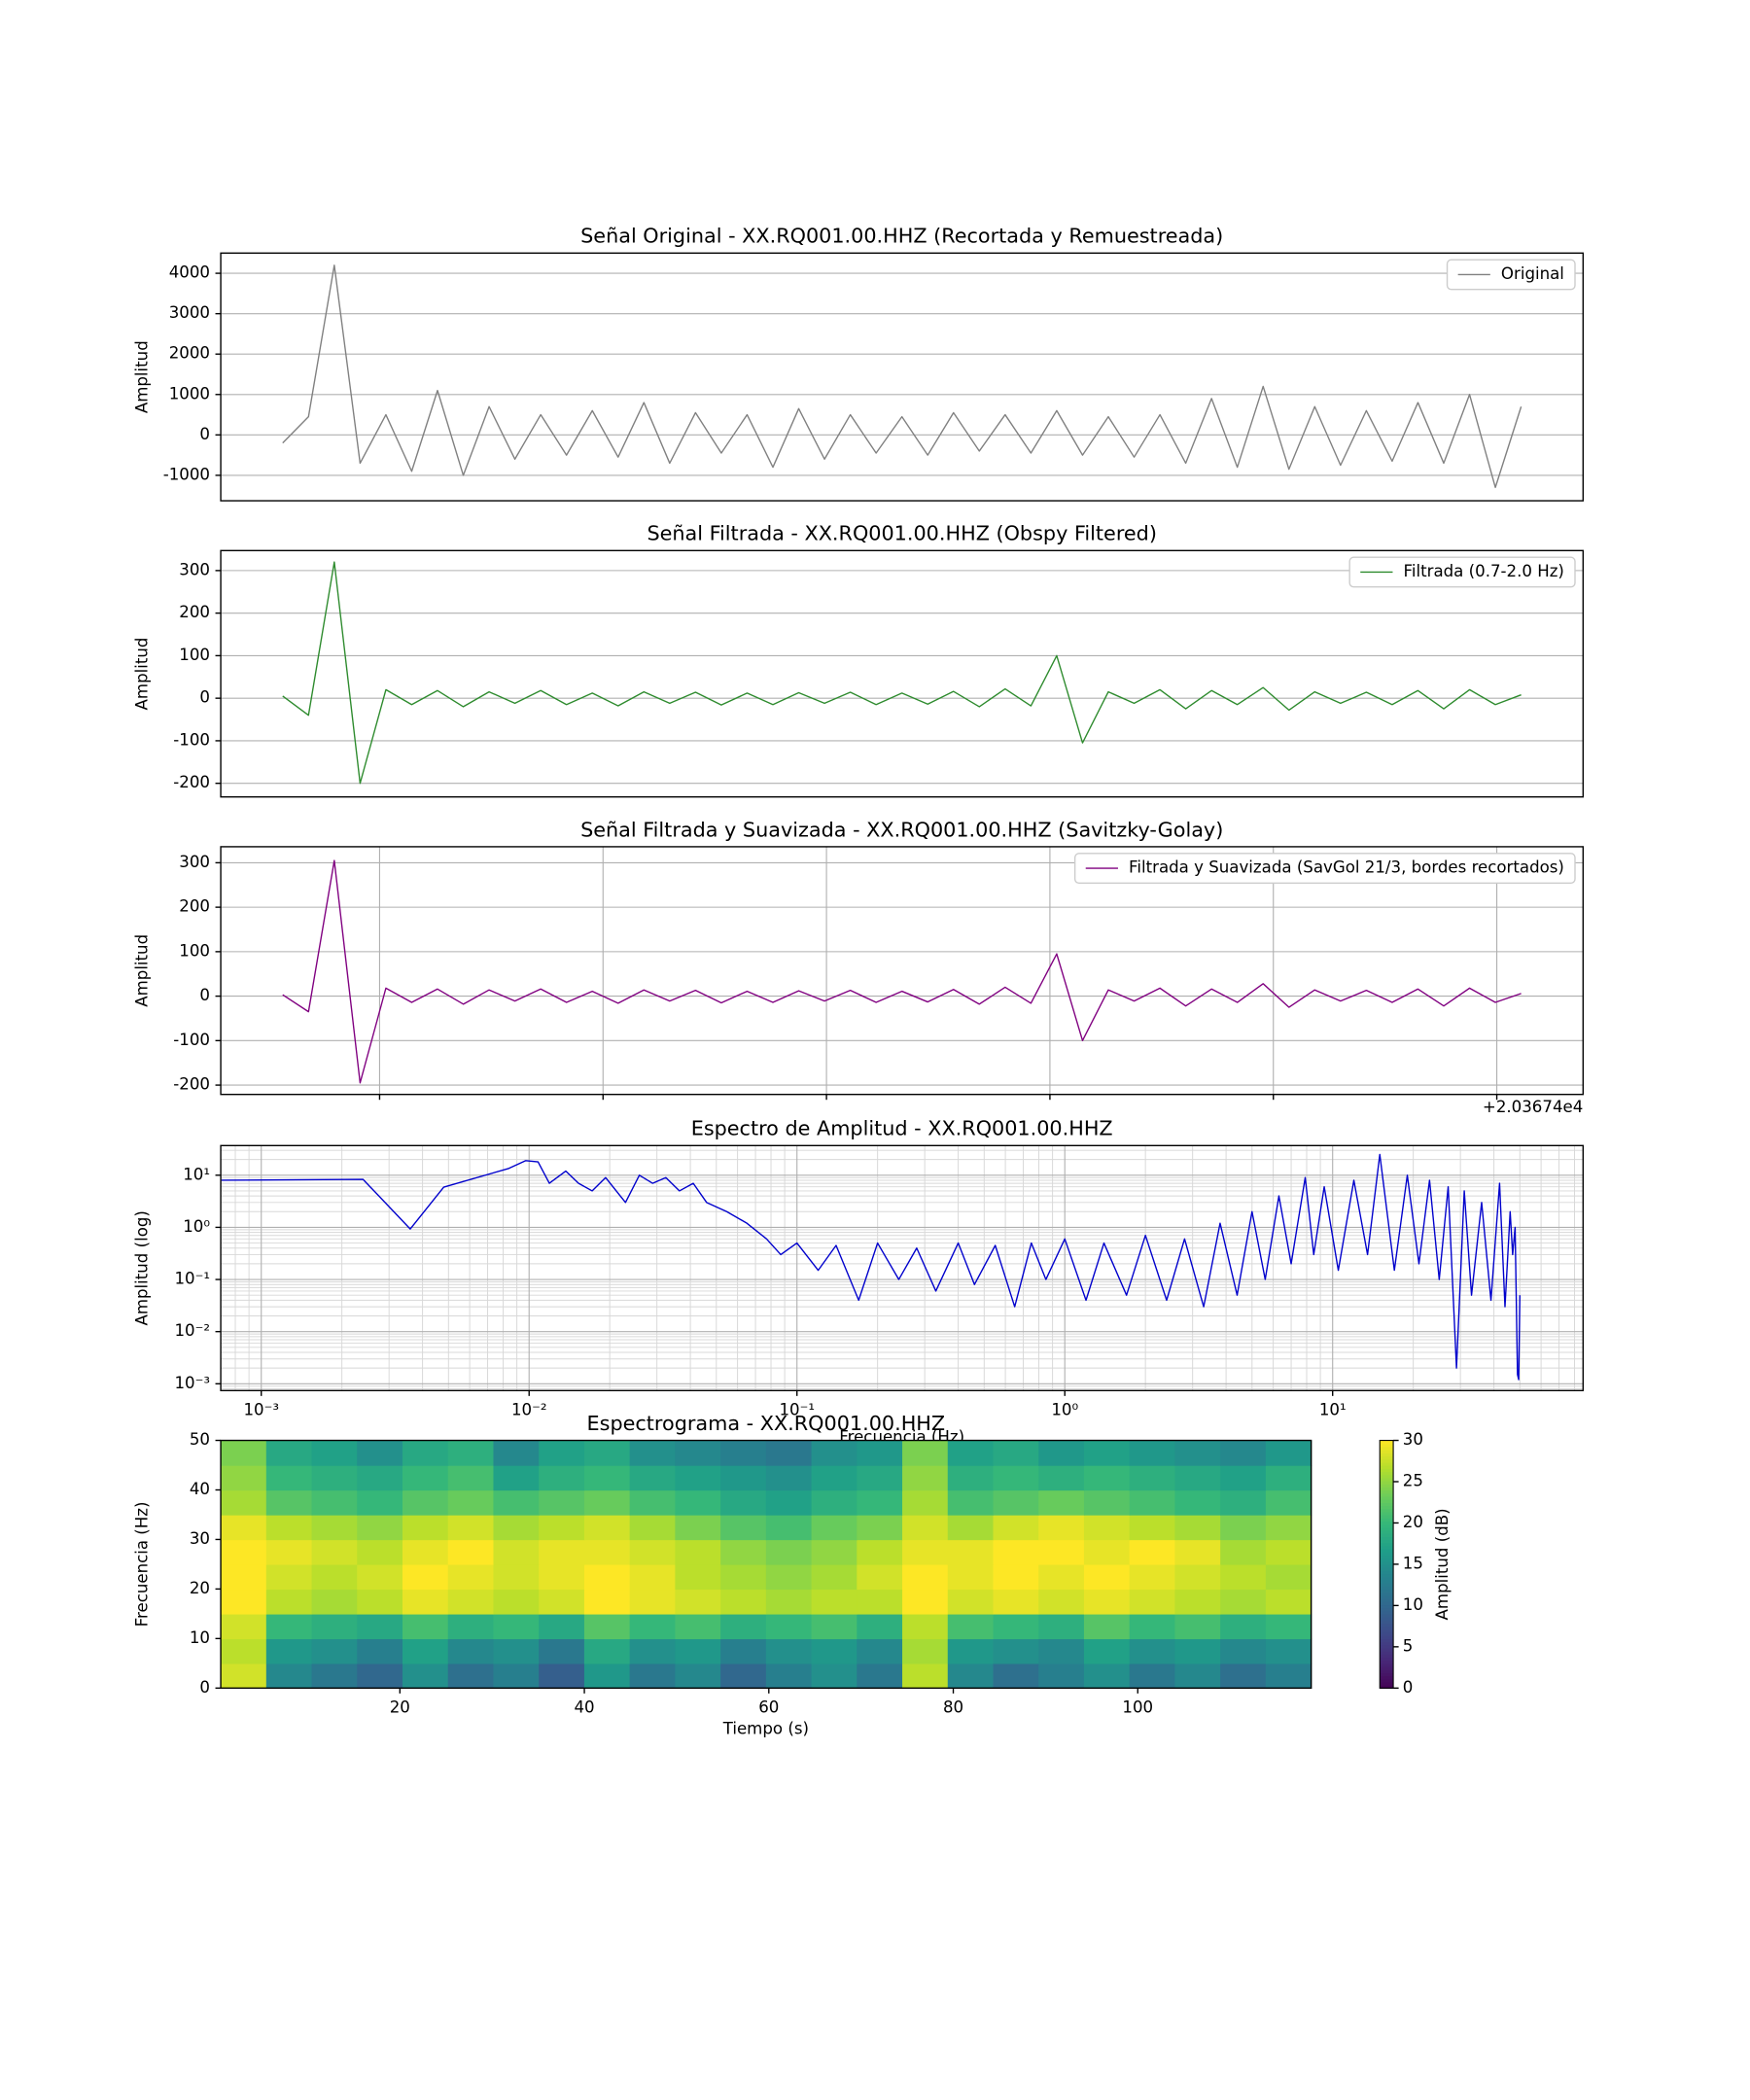 The height and width of the screenshot is (2100, 1750). I want to click on colorbar-tick-label: 25, so click(1413, 1481).